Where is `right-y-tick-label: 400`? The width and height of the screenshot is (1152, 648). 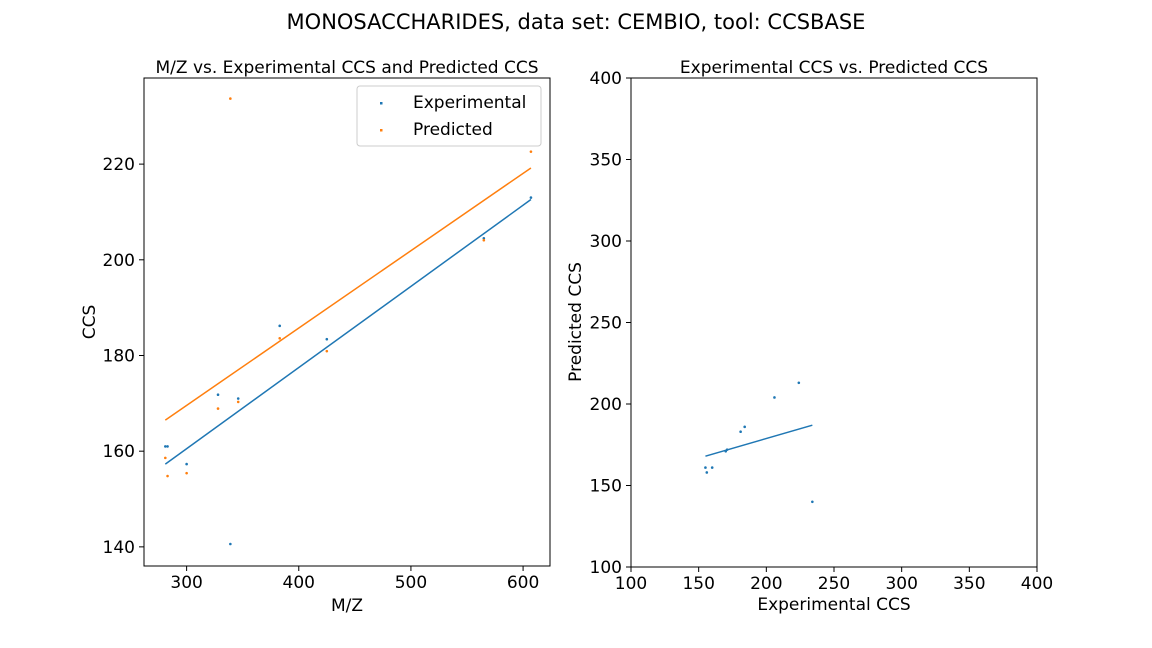
right-y-tick-label: 400 is located at coordinates (606, 79).